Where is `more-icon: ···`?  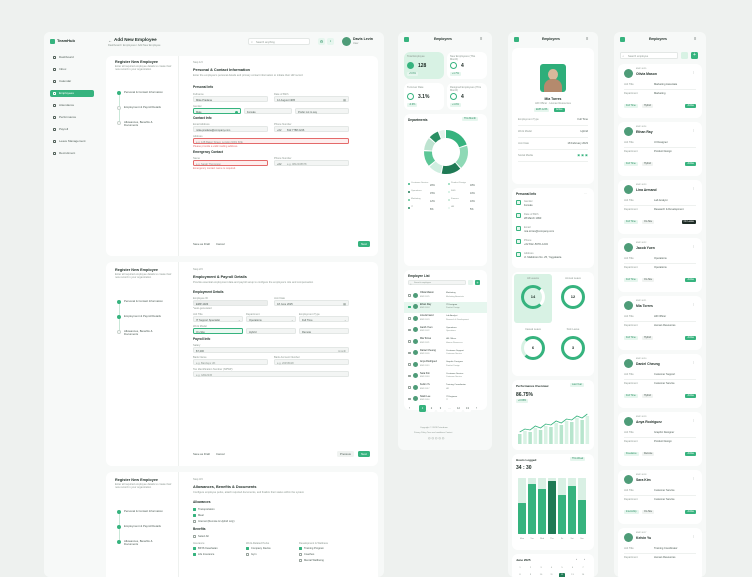
more-icon: ··· is located at coordinates (585, 193).